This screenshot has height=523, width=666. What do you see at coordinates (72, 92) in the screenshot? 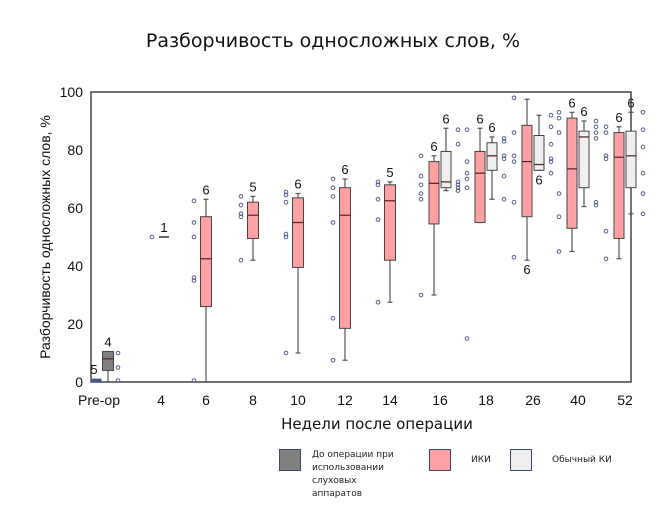
I see `y-tick-label: 100` at bounding box center [72, 92].